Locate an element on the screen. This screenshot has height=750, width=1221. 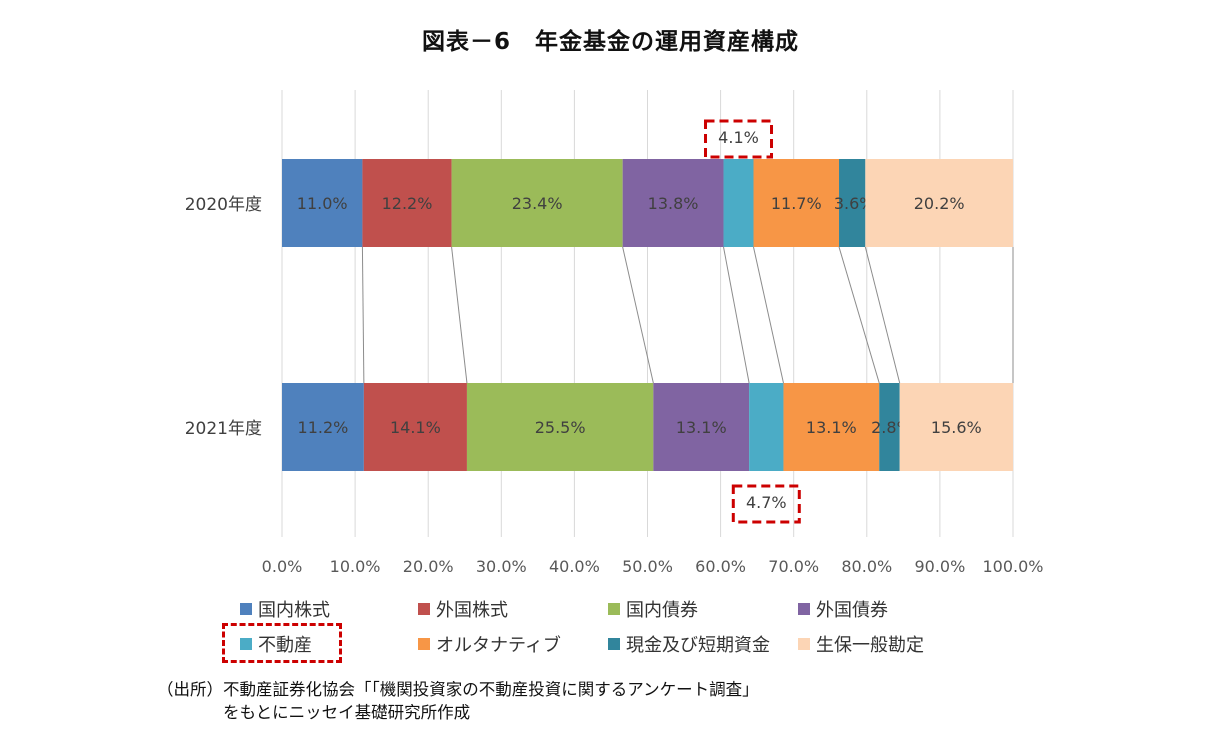
y-category-label: 2020年度 is located at coordinates (223, 205).